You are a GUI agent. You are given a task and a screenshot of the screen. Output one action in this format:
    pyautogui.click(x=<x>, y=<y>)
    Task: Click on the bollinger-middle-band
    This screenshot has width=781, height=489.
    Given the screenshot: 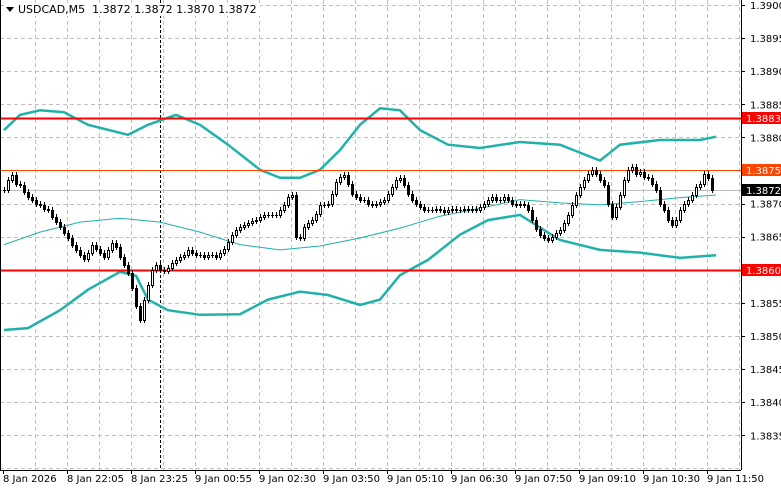 What is the action you would take?
    pyautogui.click(x=360, y=222)
    